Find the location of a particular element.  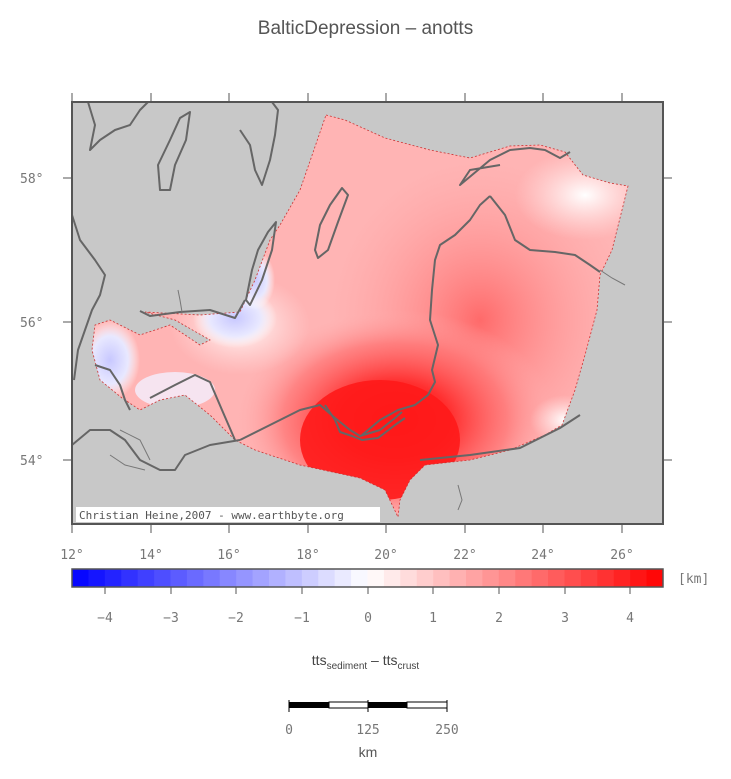

colorbar-label: 3 is located at coordinates (565, 618).